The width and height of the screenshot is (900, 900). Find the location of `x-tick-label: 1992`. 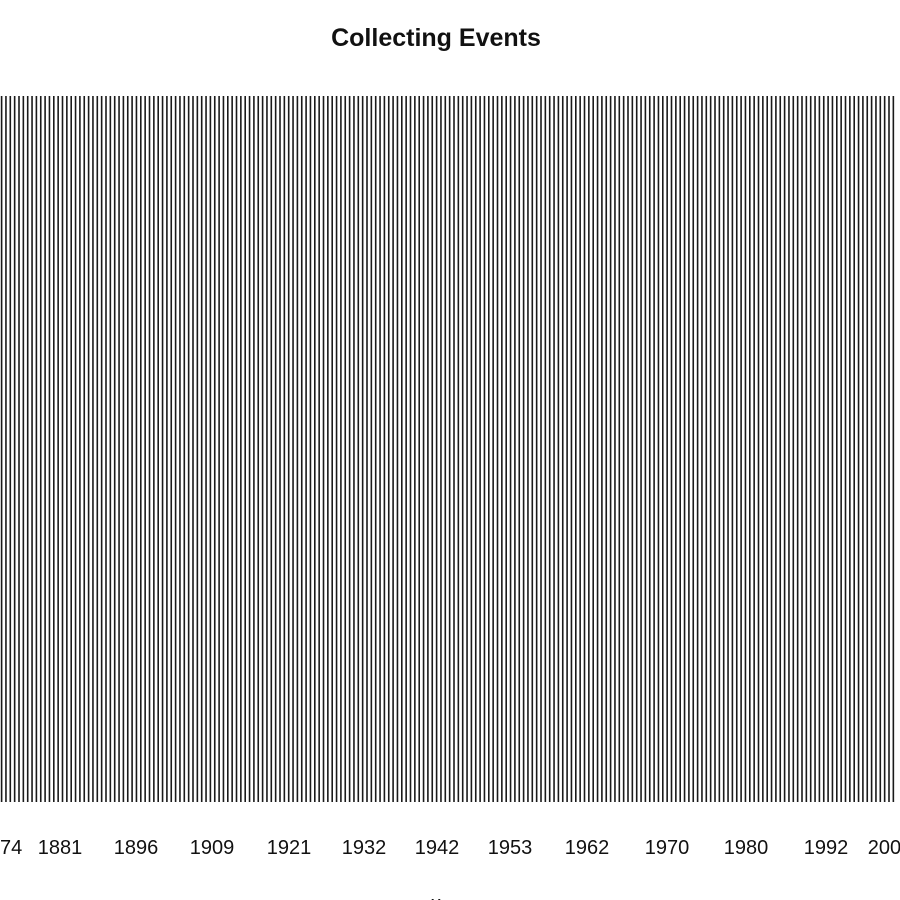

x-tick-label: 1992 is located at coordinates (826, 848).